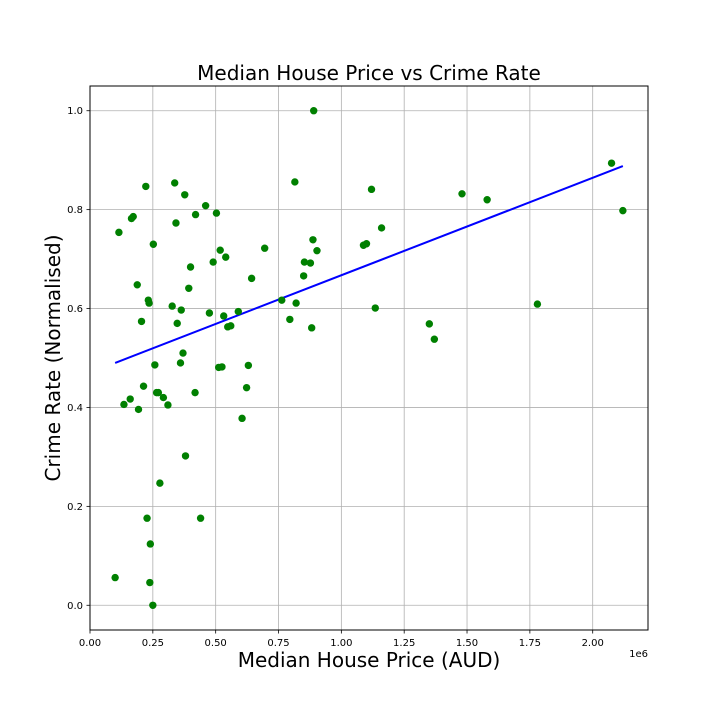 The height and width of the screenshot is (720, 720). What do you see at coordinates (78, 359) in the screenshot?
I see `y-axis-ticks: 0.0 0.2 0.4 0.6 0.8 1.0` at bounding box center [78, 359].